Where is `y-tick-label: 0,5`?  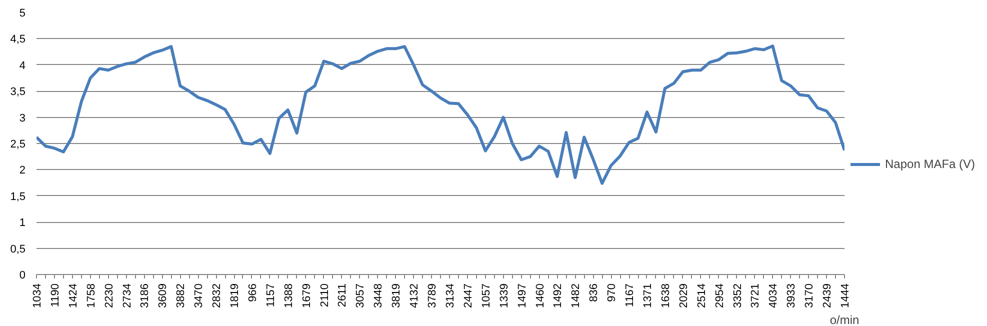 y-tick-label: 0,5 is located at coordinates (18, 249).